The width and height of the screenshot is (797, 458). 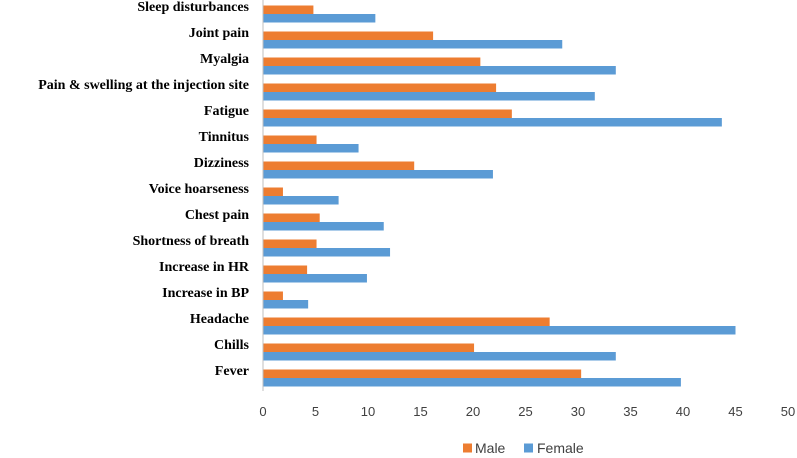 I want to click on legend-label-male: Male, so click(x=490, y=448).